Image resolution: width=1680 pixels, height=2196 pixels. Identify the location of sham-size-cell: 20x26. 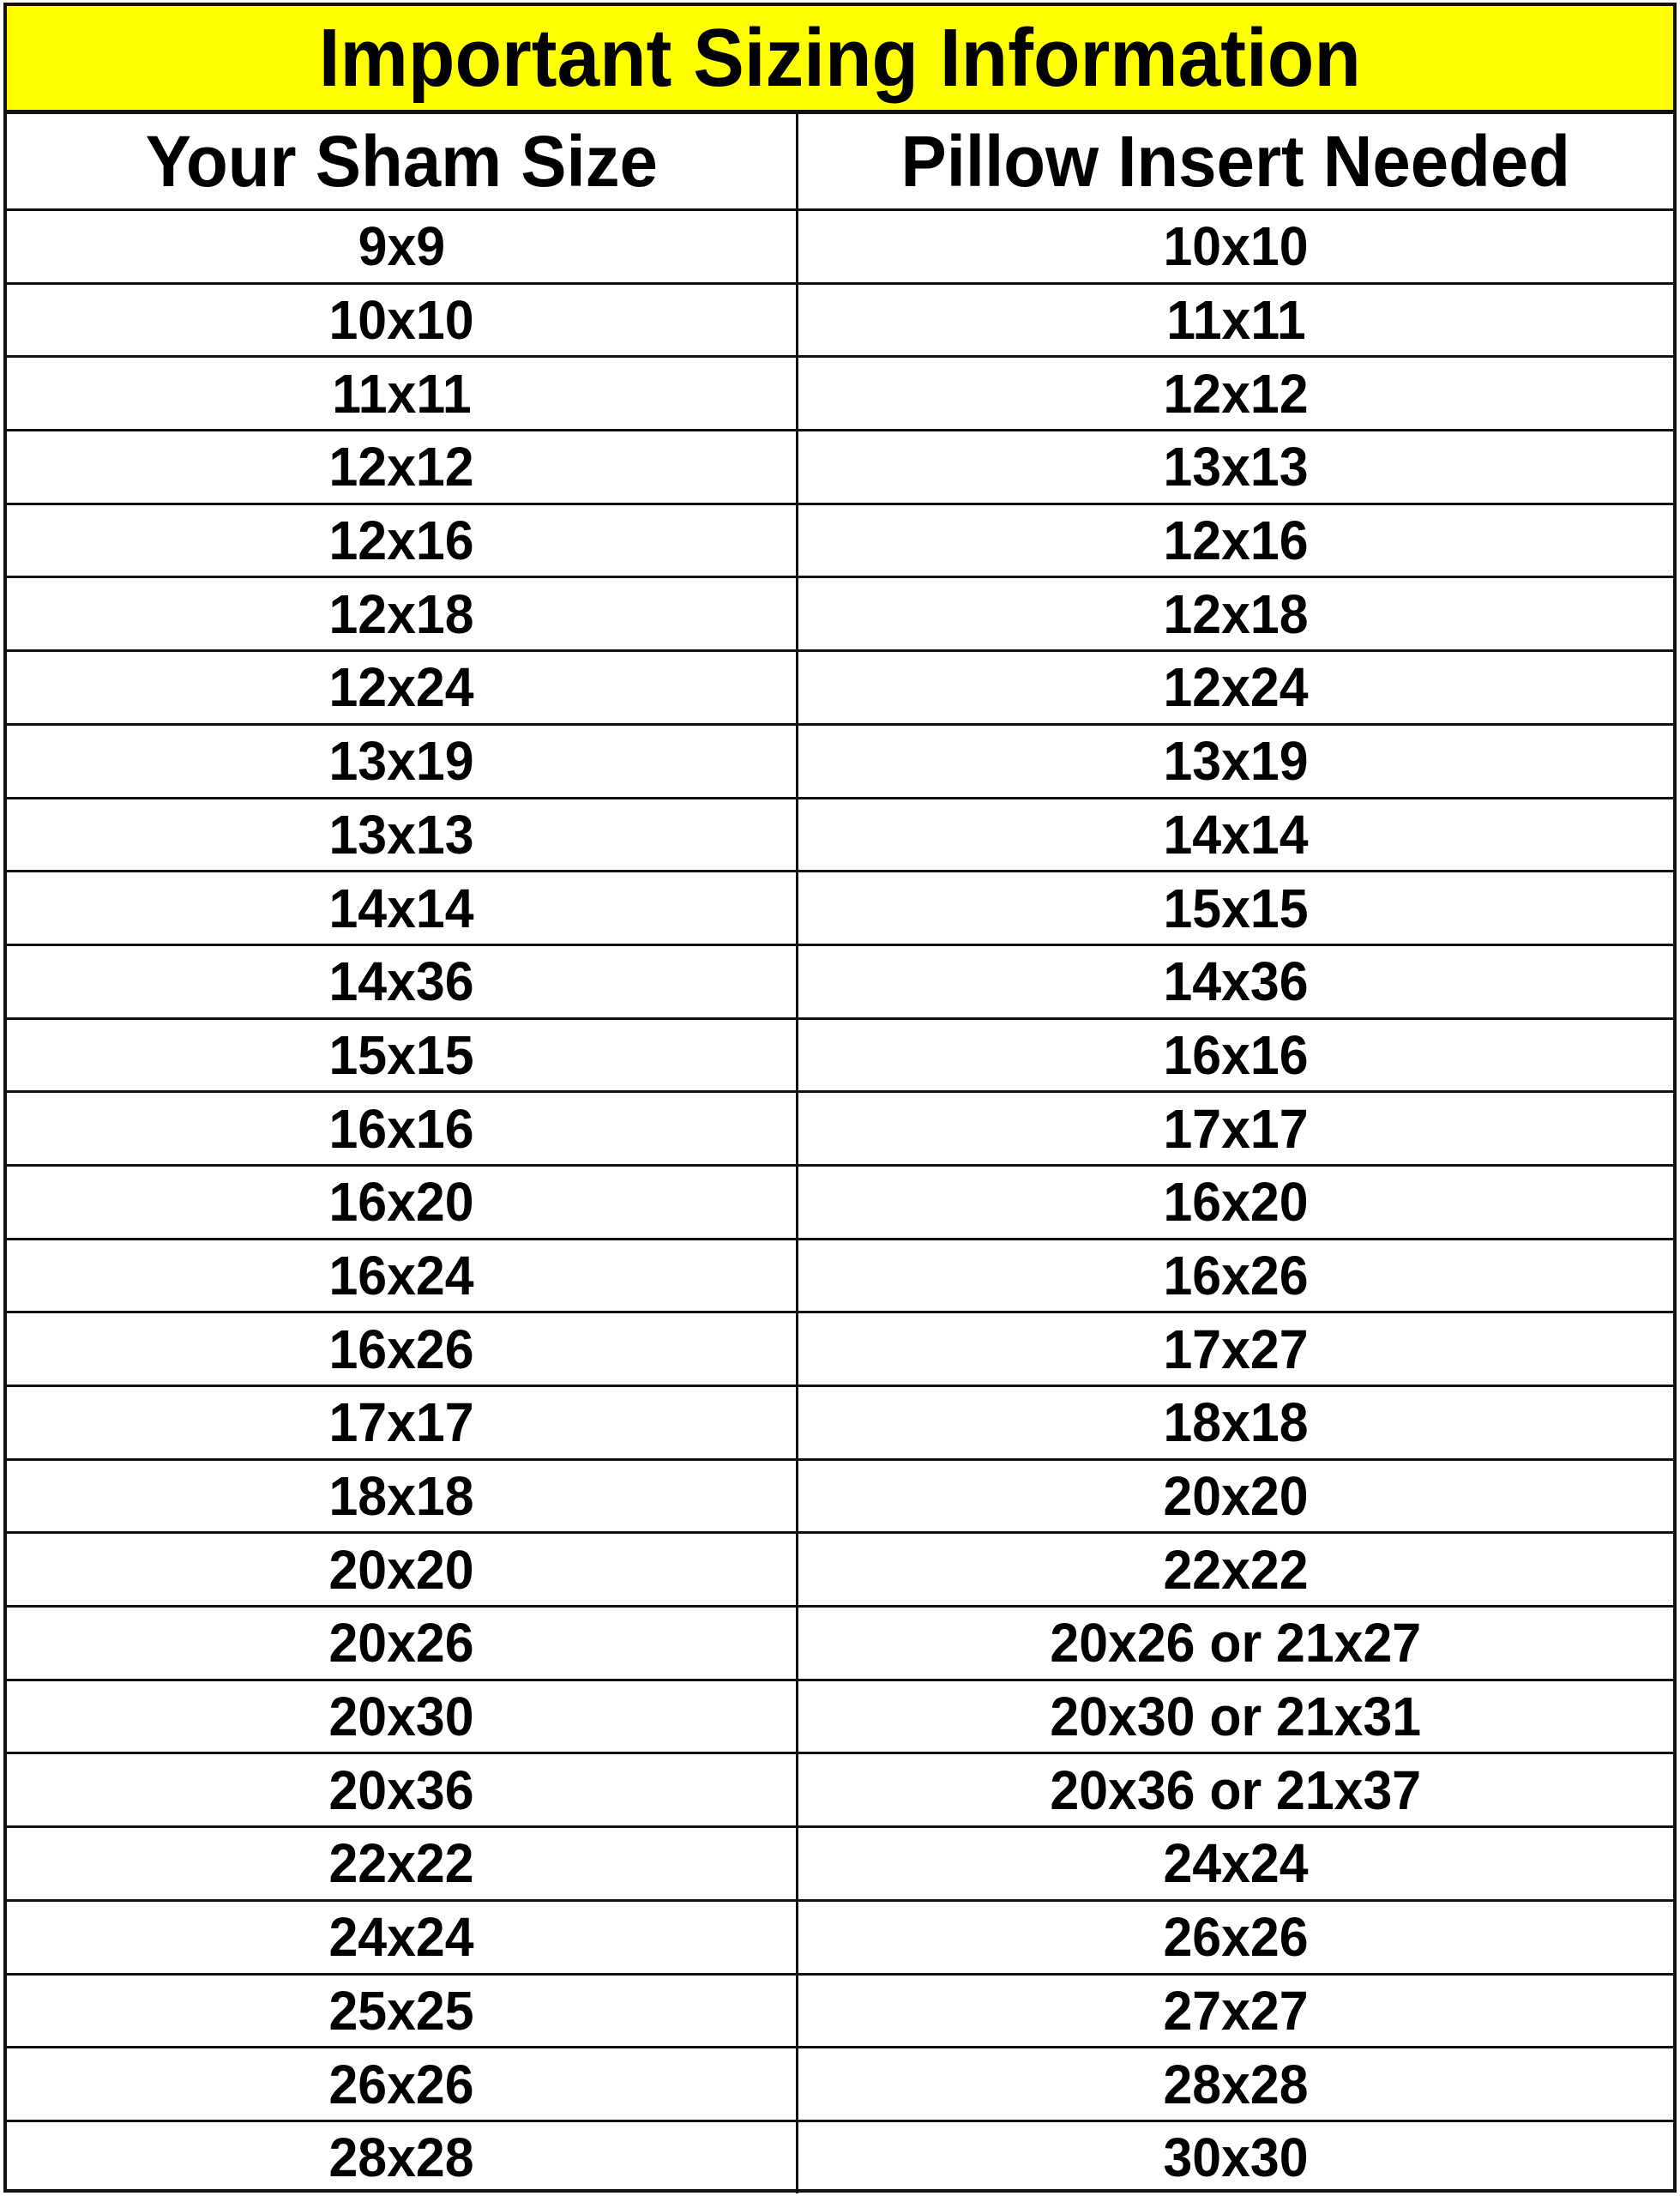
(402, 1643).